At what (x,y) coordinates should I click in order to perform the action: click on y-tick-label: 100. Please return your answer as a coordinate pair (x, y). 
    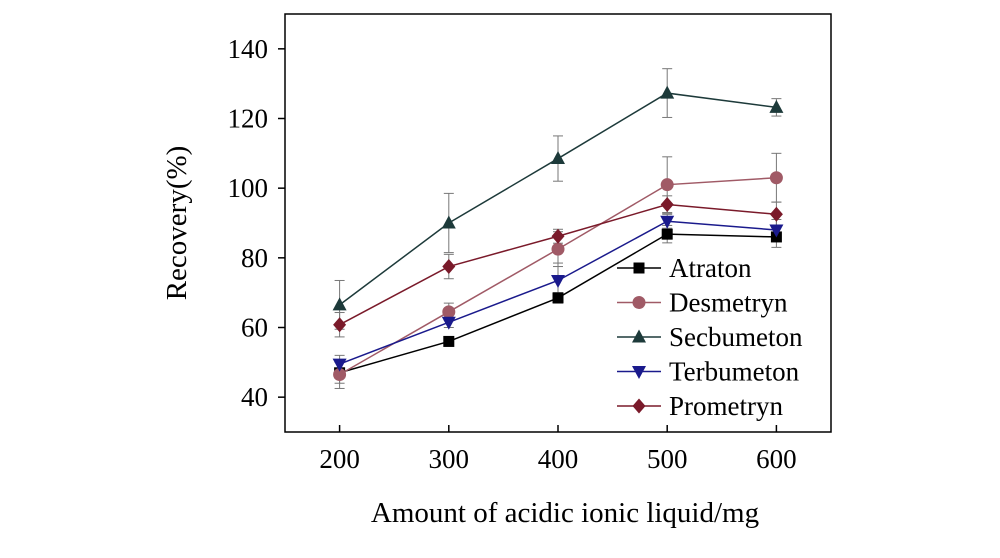
    Looking at the image, I should click on (248, 188).